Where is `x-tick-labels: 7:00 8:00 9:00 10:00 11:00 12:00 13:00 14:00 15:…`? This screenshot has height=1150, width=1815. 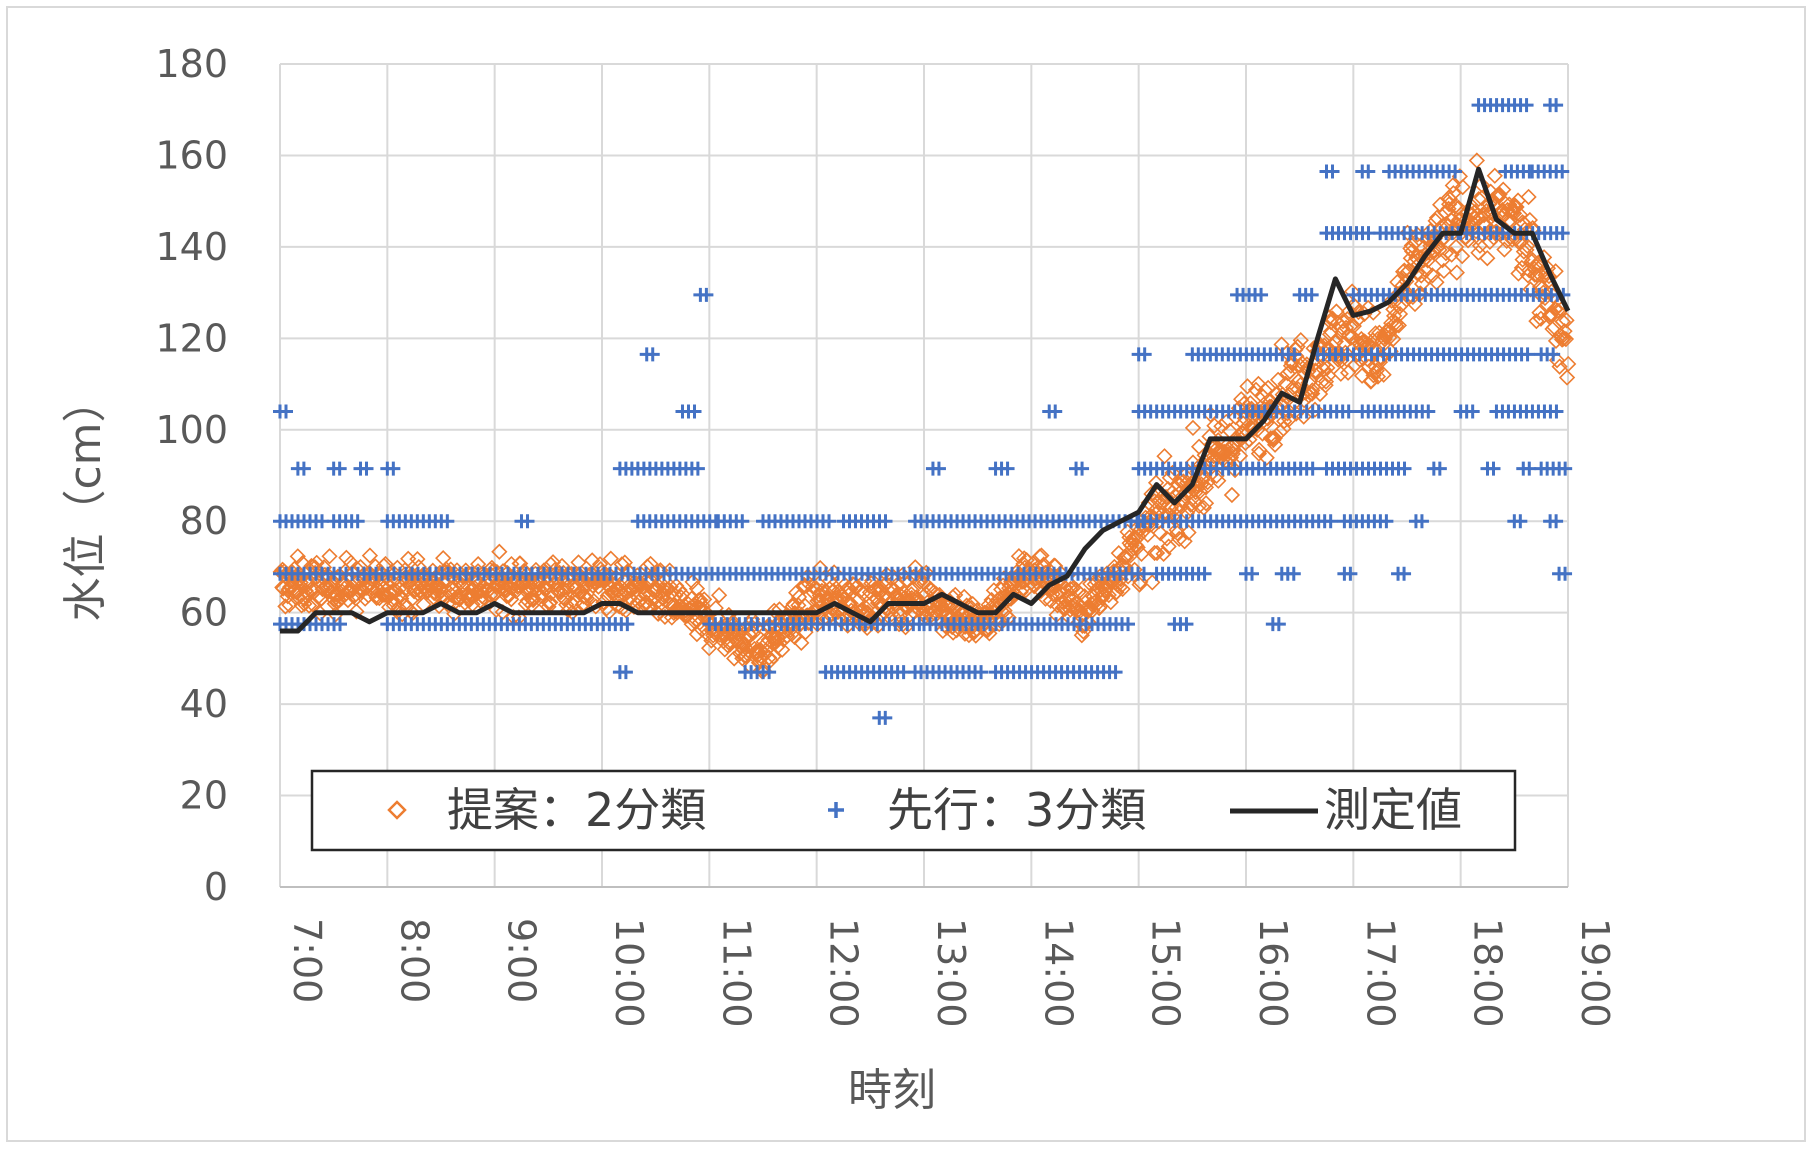
x-tick-labels: 7:00 8:00 9:00 10:00 11:00 12:00 13:00 14:00 15:… is located at coordinates (951, 973).